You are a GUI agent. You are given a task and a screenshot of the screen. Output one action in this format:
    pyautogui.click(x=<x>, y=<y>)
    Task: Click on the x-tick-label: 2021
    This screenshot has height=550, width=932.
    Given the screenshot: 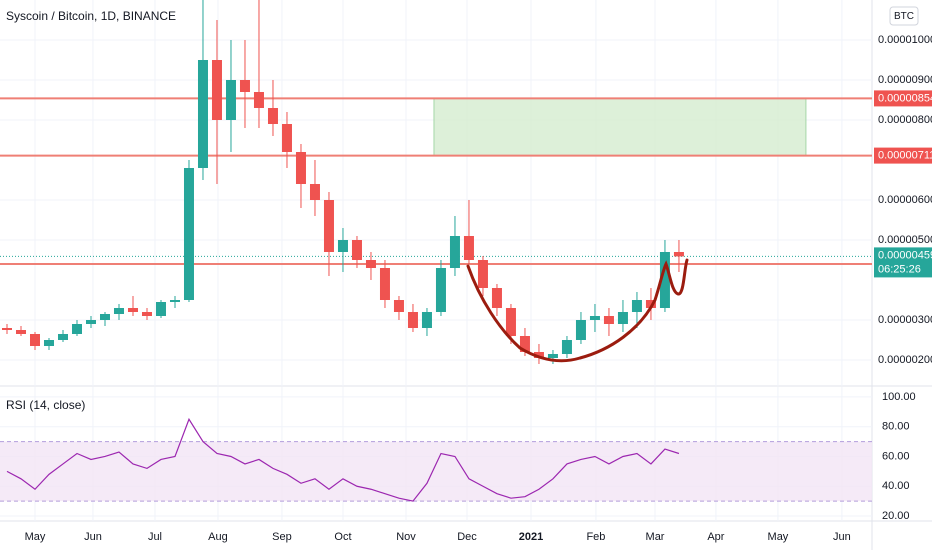 What is the action you would take?
    pyautogui.click(x=531, y=537)
    